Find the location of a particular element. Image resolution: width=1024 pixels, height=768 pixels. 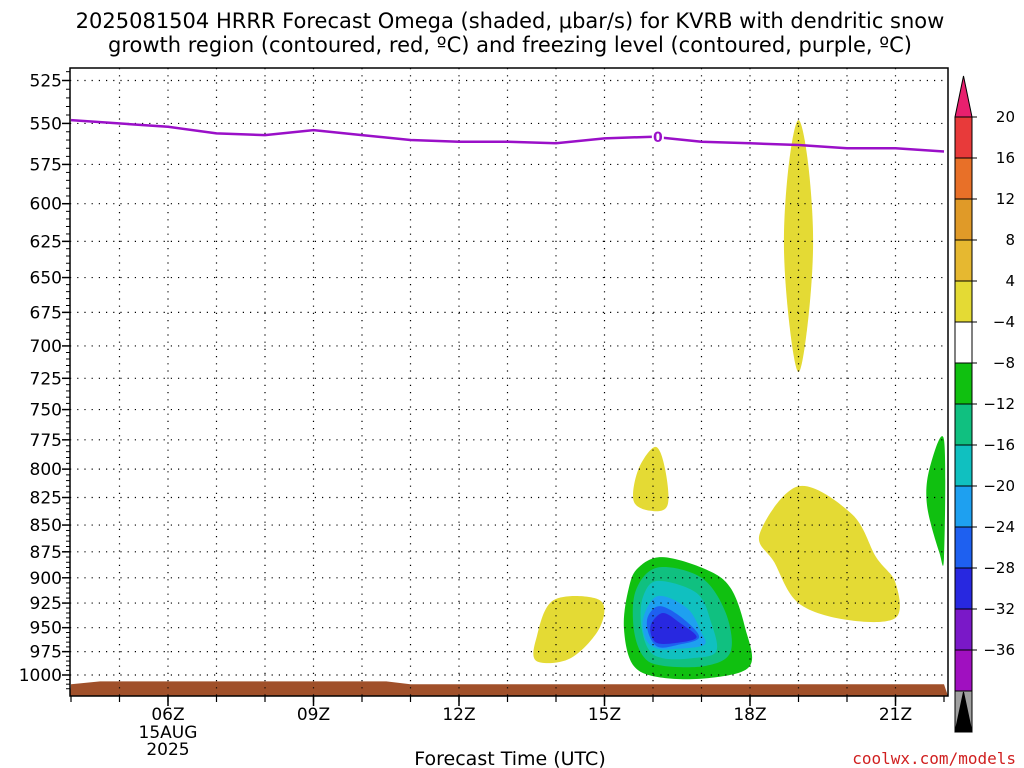

colorbar-top-arrow is located at coordinates (963, 96).